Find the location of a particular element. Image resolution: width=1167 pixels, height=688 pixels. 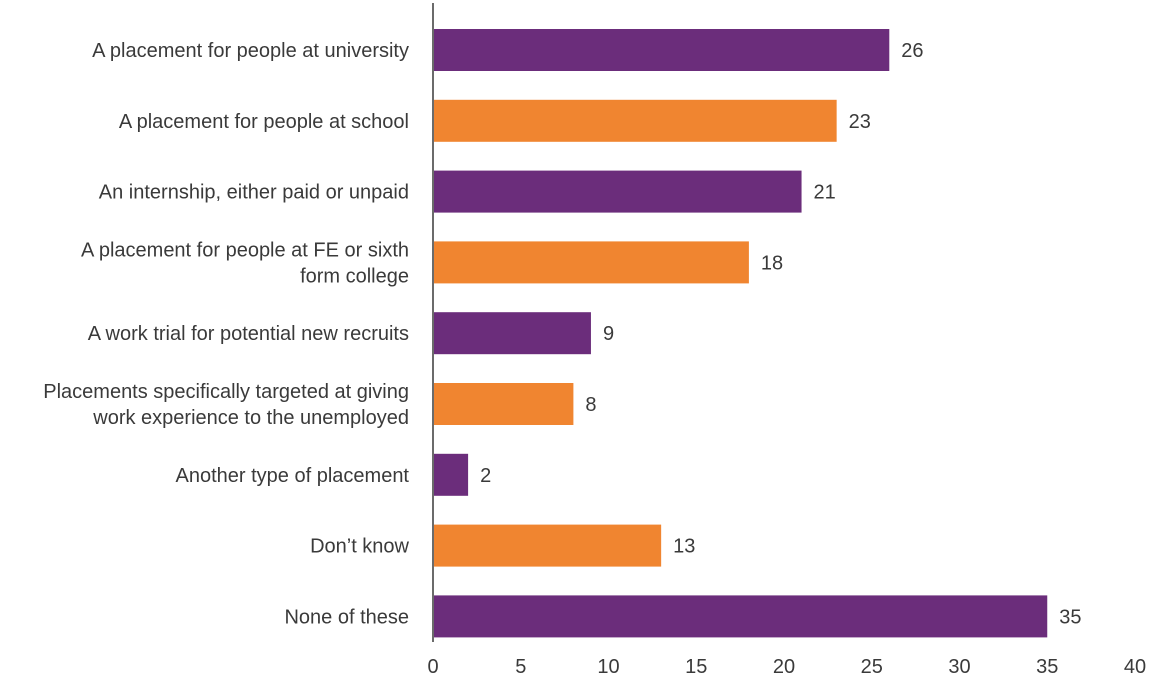

value-label: 13 is located at coordinates (684, 547).